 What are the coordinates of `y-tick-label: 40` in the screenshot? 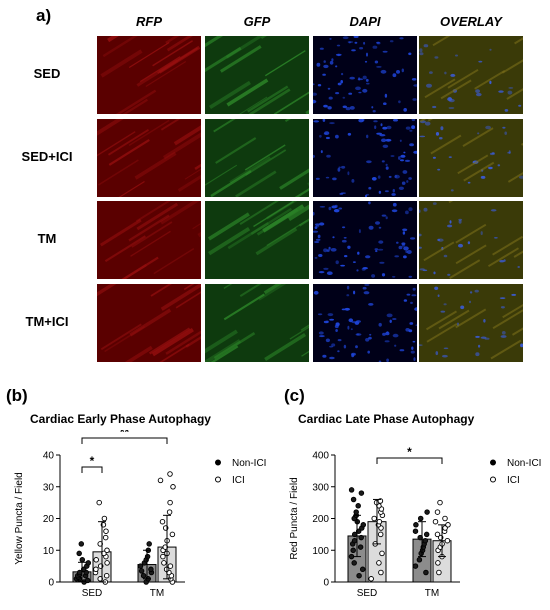 It's located at (49, 456).